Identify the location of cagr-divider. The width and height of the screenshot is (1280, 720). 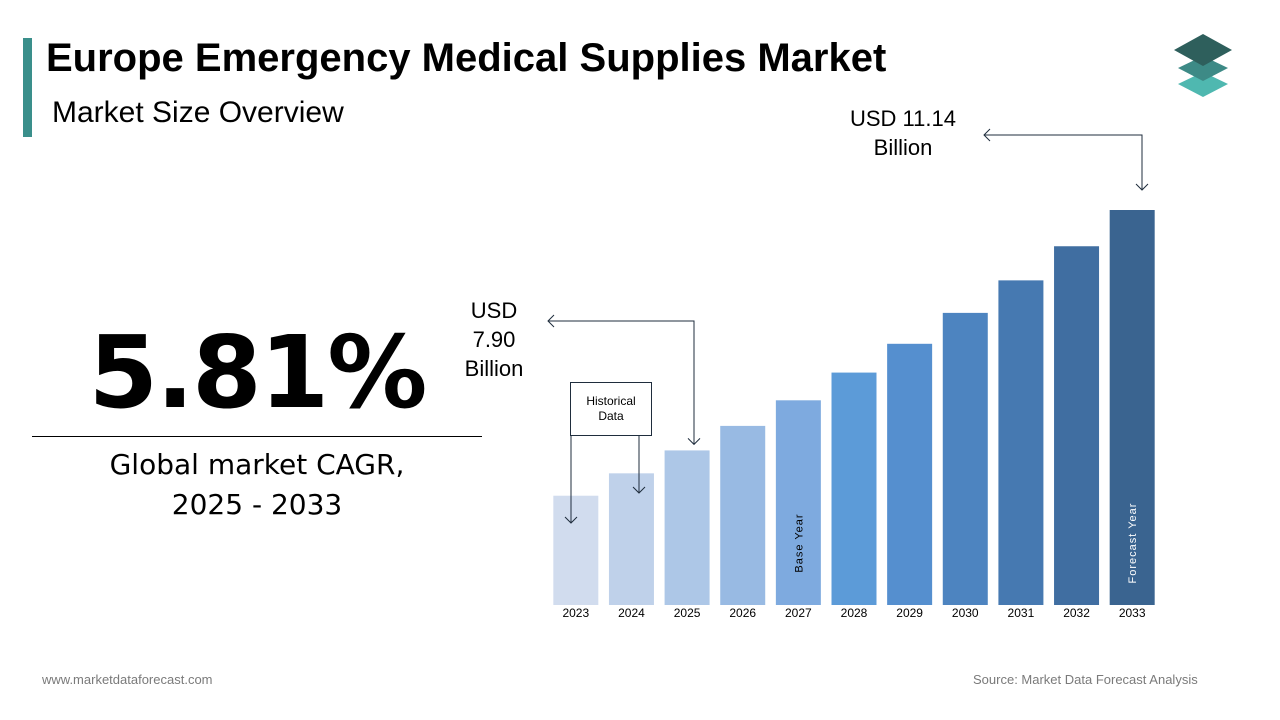
(257, 436).